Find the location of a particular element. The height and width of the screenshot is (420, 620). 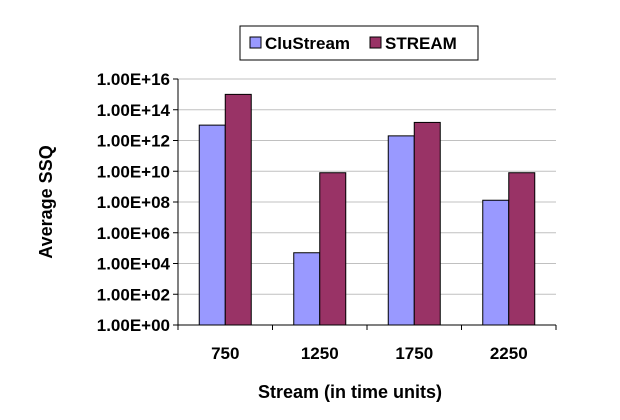

x-tick-label: 1250 is located at coordinates (320, 353).